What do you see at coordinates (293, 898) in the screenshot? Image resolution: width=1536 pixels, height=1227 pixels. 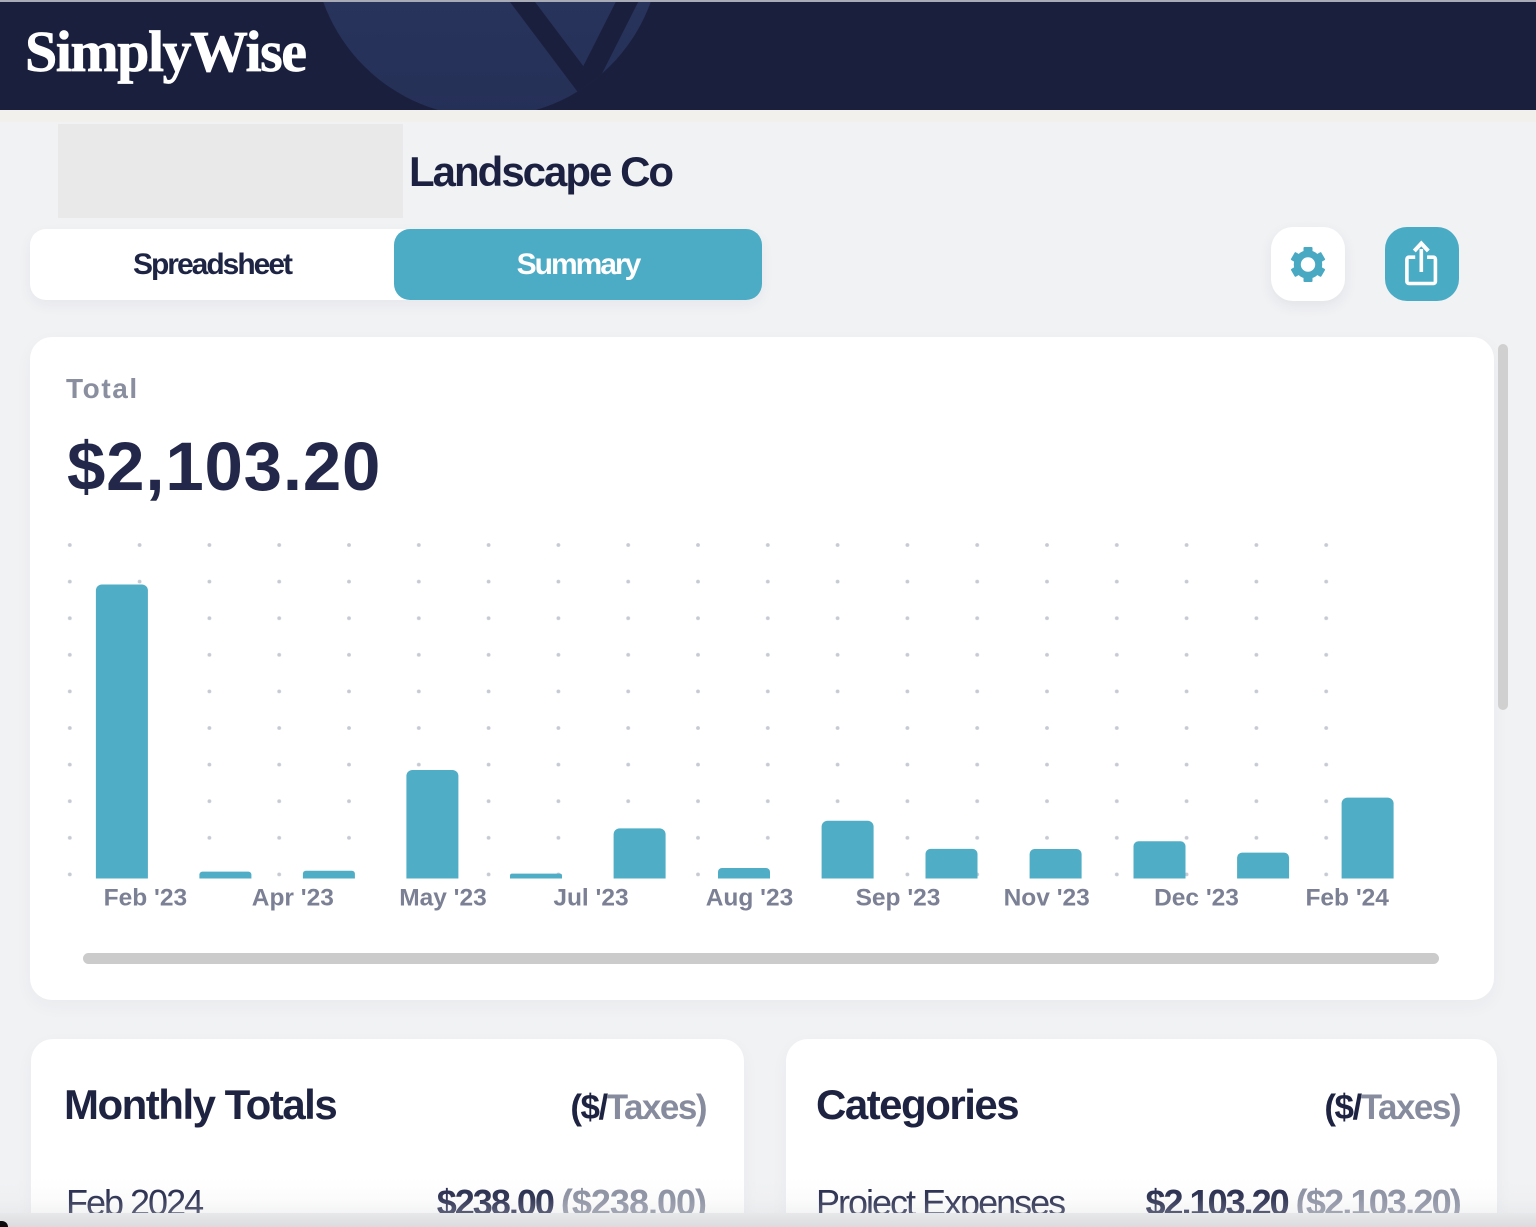 I see `svg-text: Apr '23` at bounding box center [293, 898].